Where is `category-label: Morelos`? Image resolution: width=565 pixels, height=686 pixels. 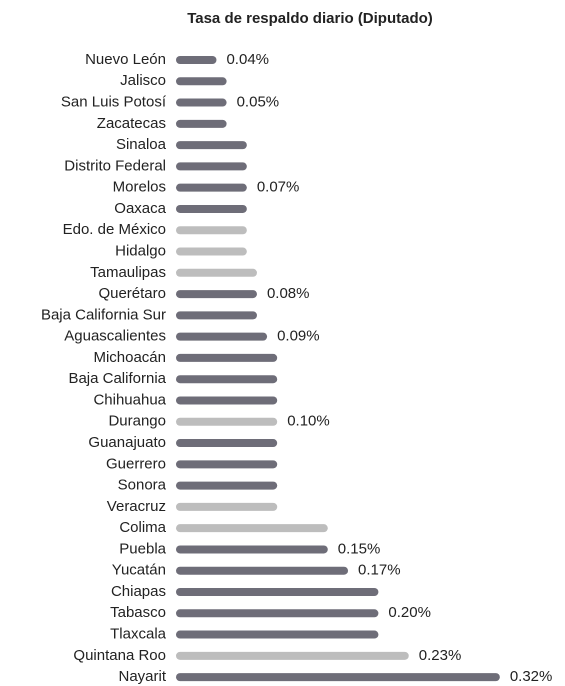
category-label: Morelos is located at coordinates (139, 187).